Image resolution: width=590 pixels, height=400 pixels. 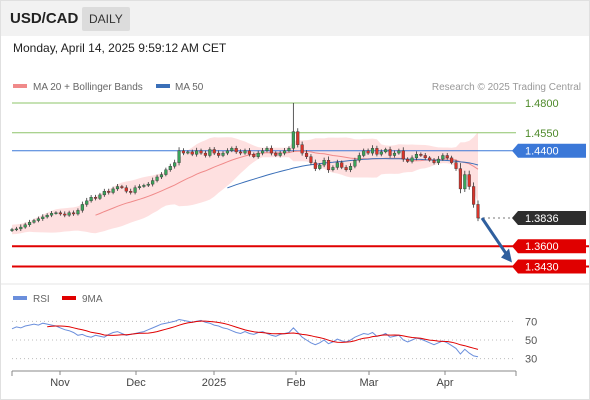 What do you see at coordinates (263, 335) in the screenshot?
I see `rsi-ma-line` at bounding box center [263, 335].